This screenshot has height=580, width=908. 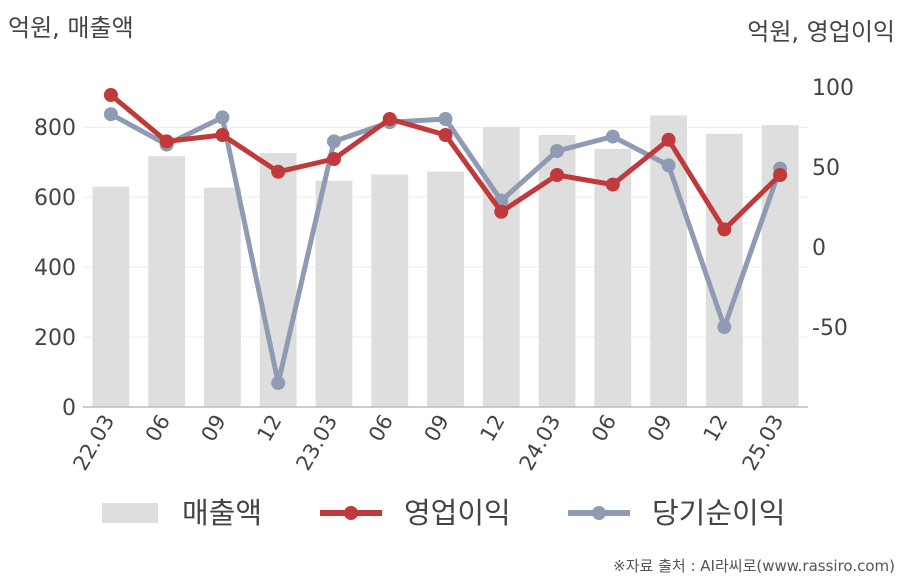 What do you see at coordinates (821, 32) in the screenshot?
I see `right-axis-unit: 억원, 영업이익` at bounding box center [821, 32].